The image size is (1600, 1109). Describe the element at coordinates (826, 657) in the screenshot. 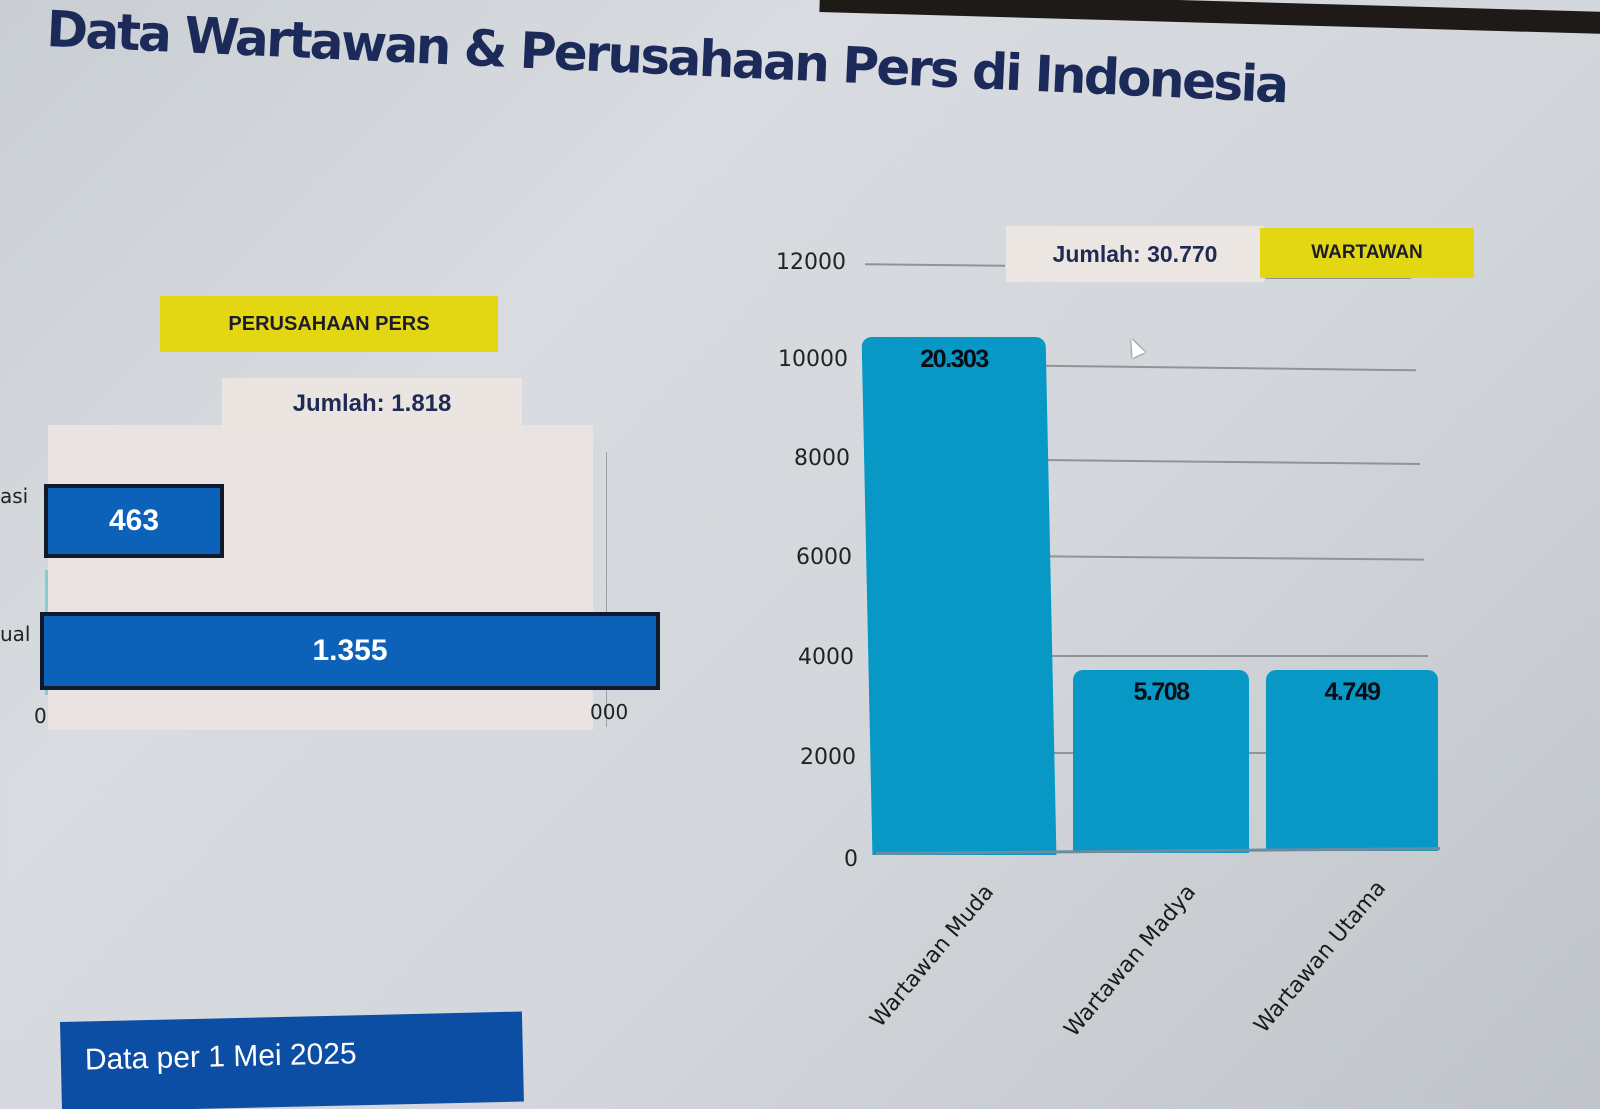

I see `y-tick: 4000` at that location.